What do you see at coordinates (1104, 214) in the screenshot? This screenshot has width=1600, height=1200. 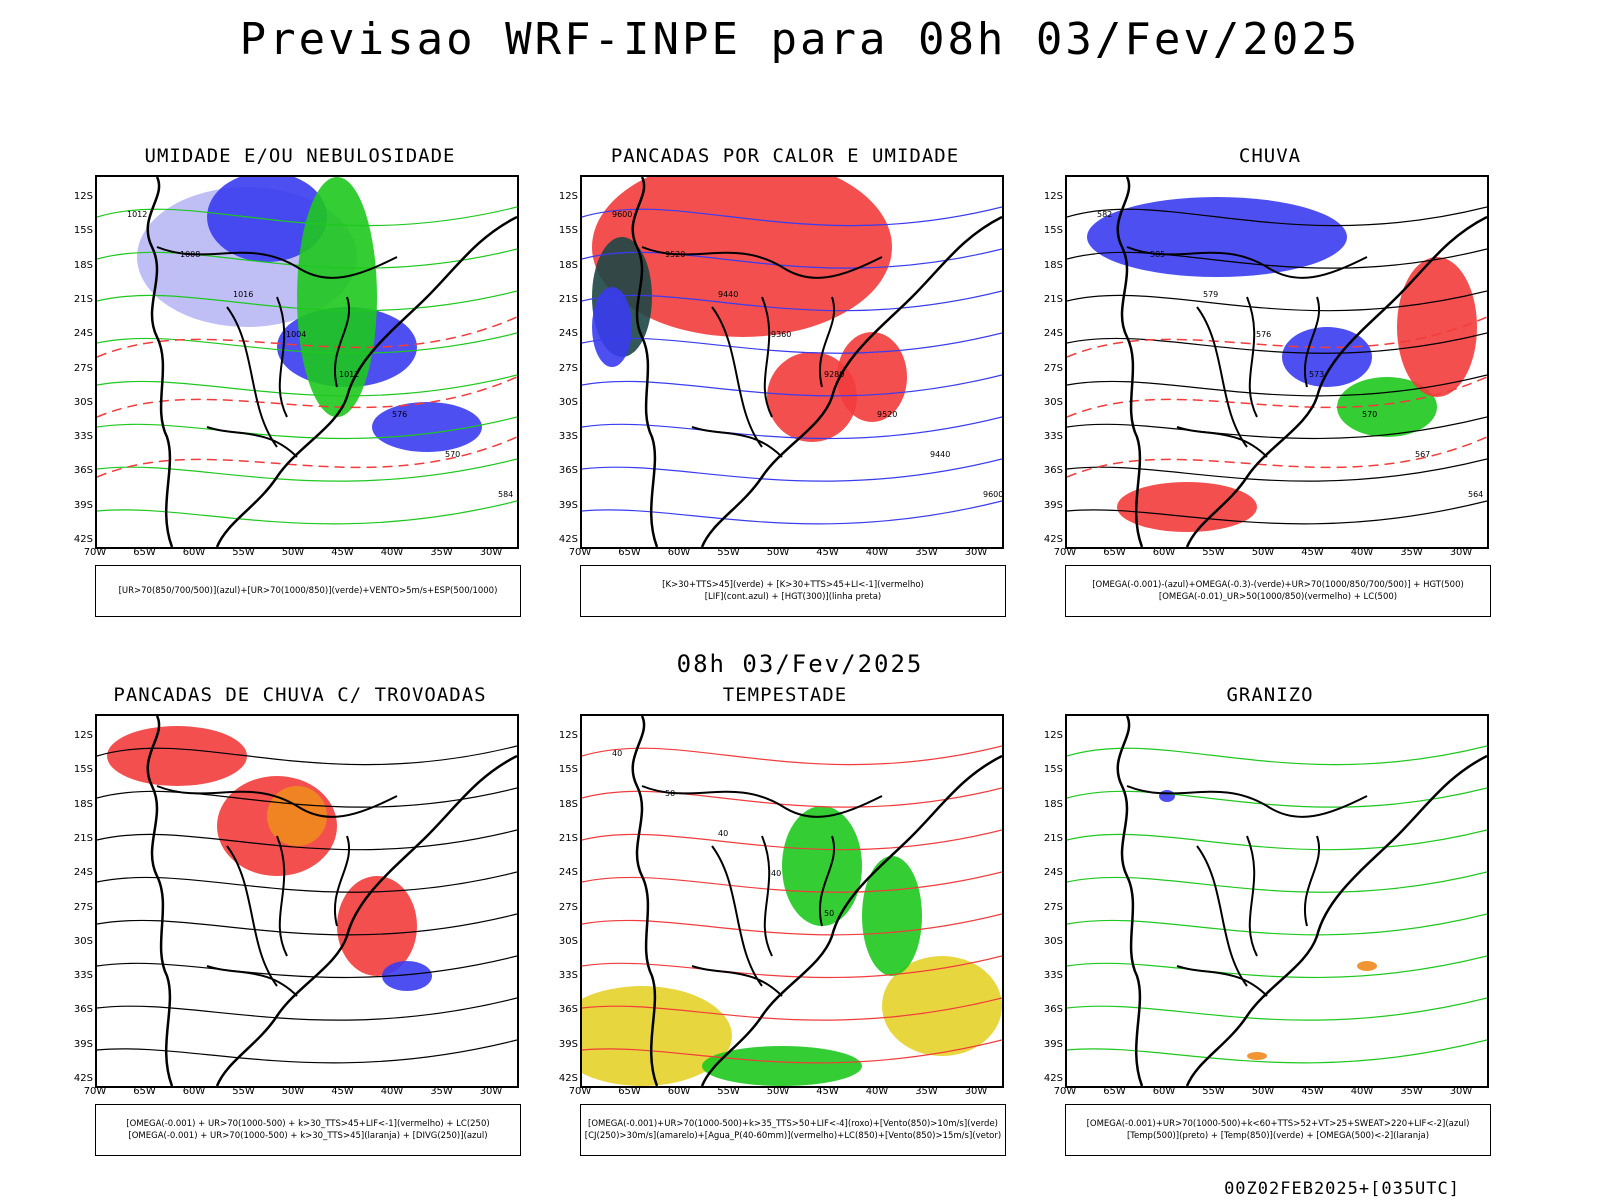 I see `contour-label: 582` at bounding box center [1104, 214].